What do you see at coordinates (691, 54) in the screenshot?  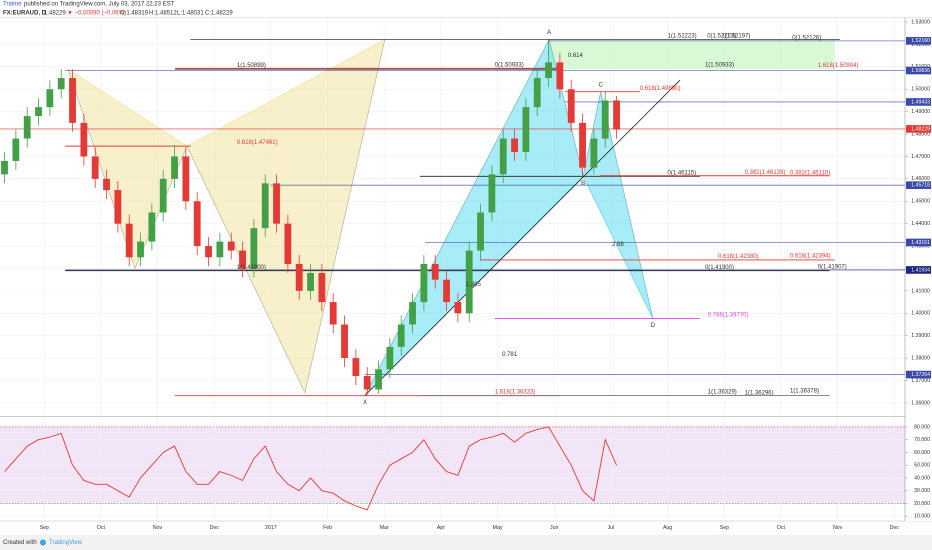 I see `zone` at bounding box center [691, 54].